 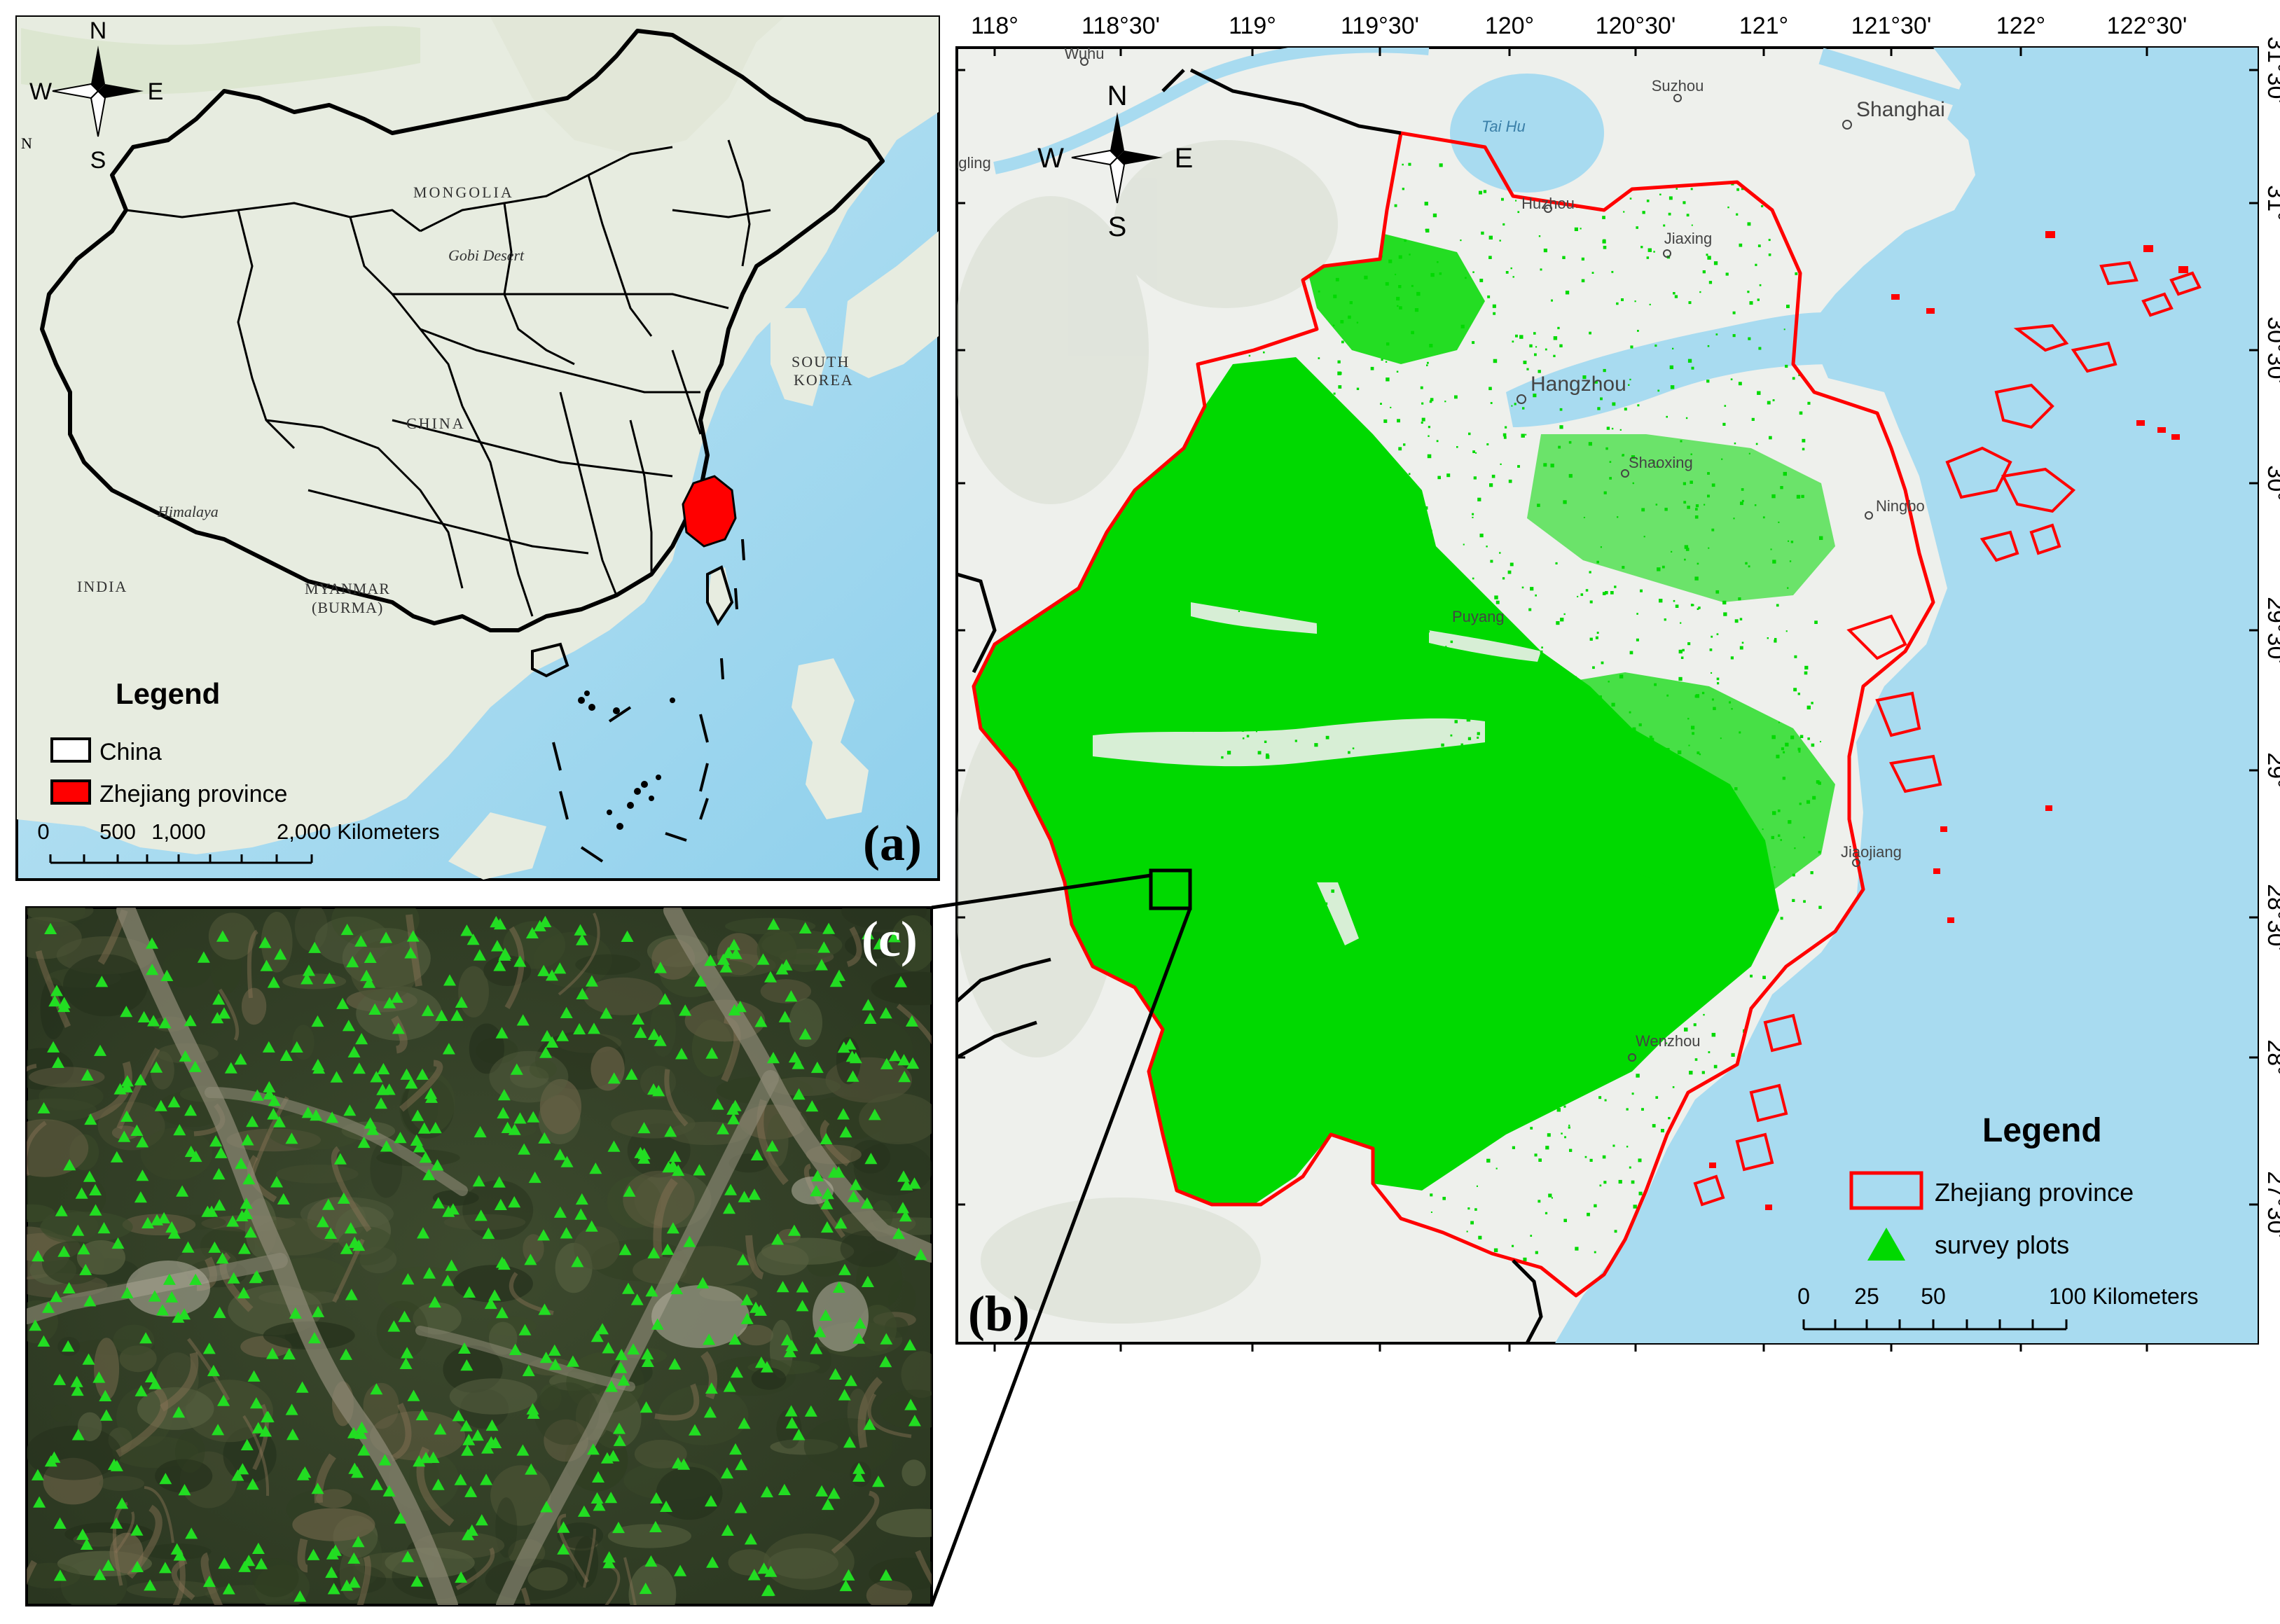 What do you see at coordinates (2271, 917) in the screenshot?
I see `lat-tick-label: 28°30'` at bounding box center [2271, 917].